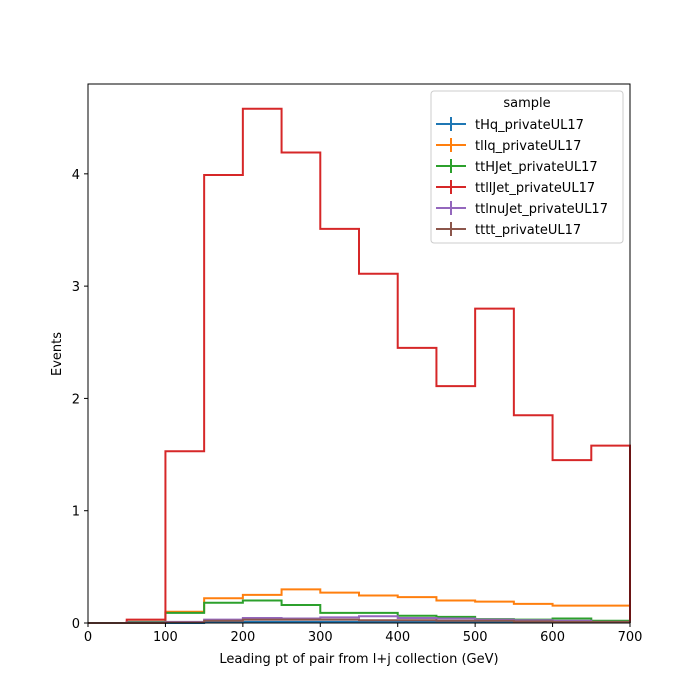 This screenshot has width=700, height=700. Describe the element at coordinates (528, 230) in the screenshot. I see `legend-label: tttt_privateUL17` at that location.